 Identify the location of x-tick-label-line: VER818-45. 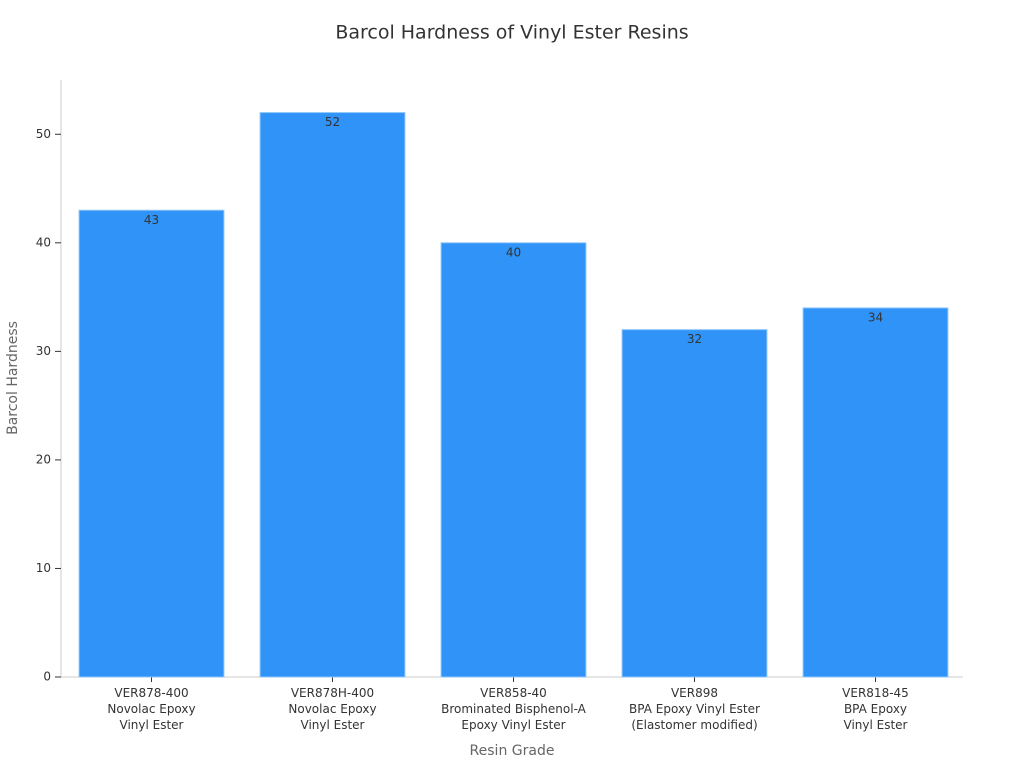
(875, 693).